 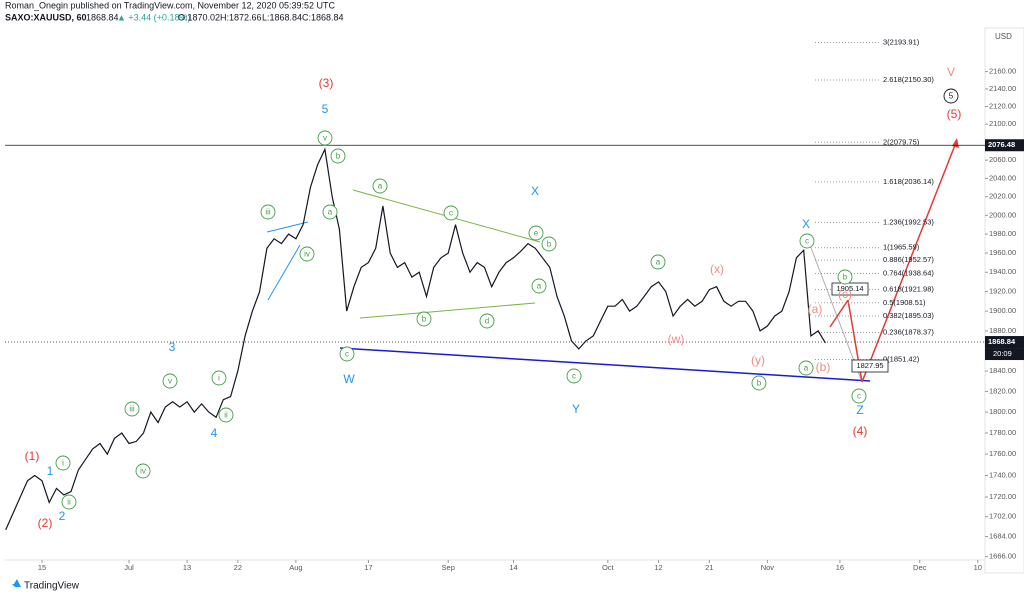 I want to click on last: 1868.84, so click(x=102, y=17).